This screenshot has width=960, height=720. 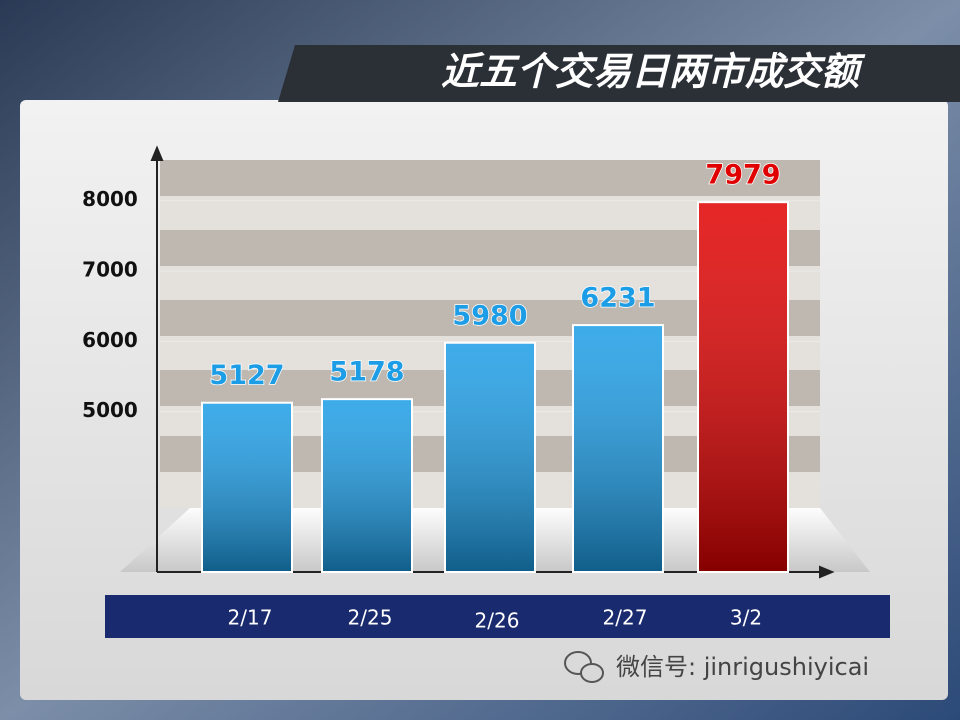 I want to click on value-label: 5980, so click(x=489, y=315).